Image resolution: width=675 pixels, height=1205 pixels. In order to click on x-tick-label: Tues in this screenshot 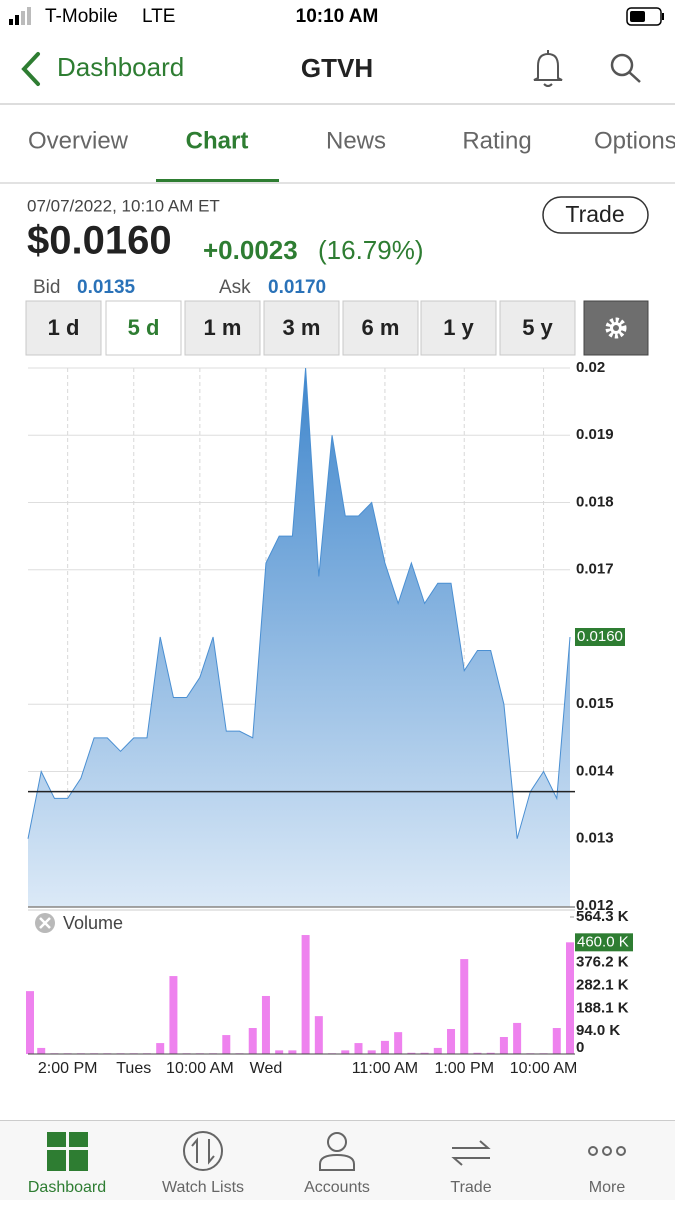, I will do `click(133, 1068)`.